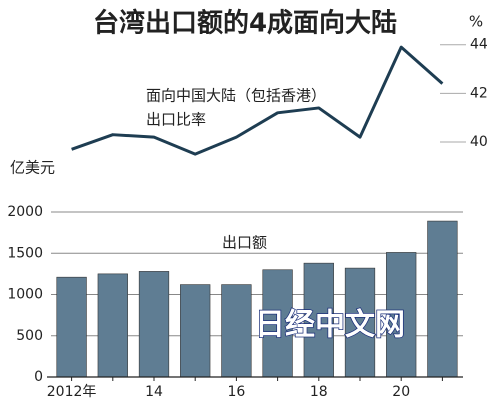 The image size is (500, 407). Describe the element at coordinates (72, 392) in the screenshot. I see `x-tick-label: 2012年` at that location.